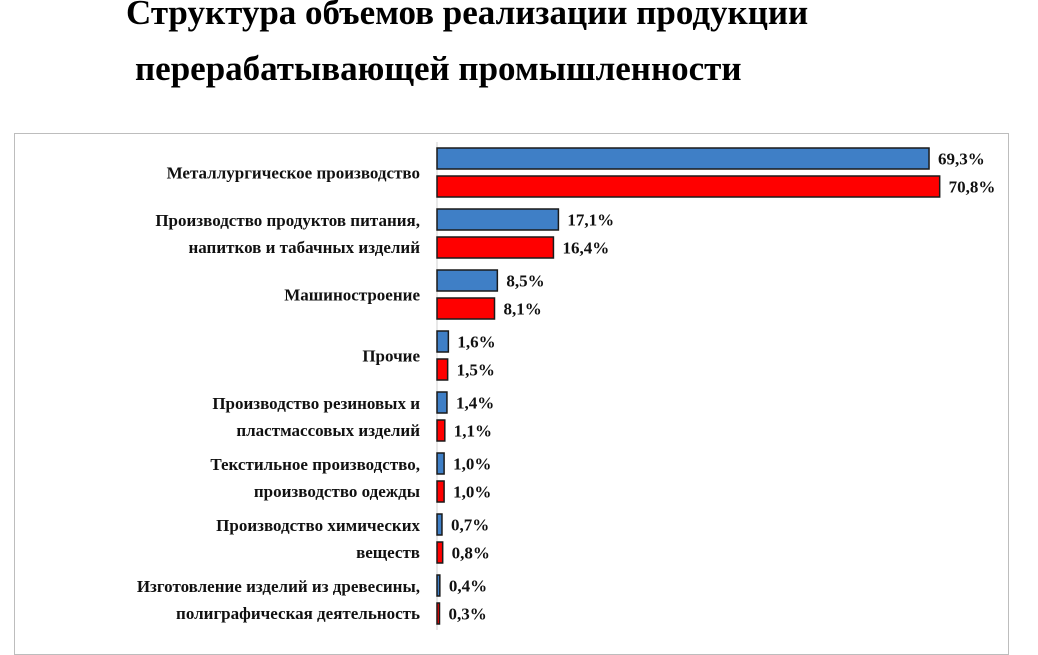 The image size is (1038, 655). Describe the element at coordinates (476, 342) in the screenshot. I see `data-label: 1,6%` at that location.